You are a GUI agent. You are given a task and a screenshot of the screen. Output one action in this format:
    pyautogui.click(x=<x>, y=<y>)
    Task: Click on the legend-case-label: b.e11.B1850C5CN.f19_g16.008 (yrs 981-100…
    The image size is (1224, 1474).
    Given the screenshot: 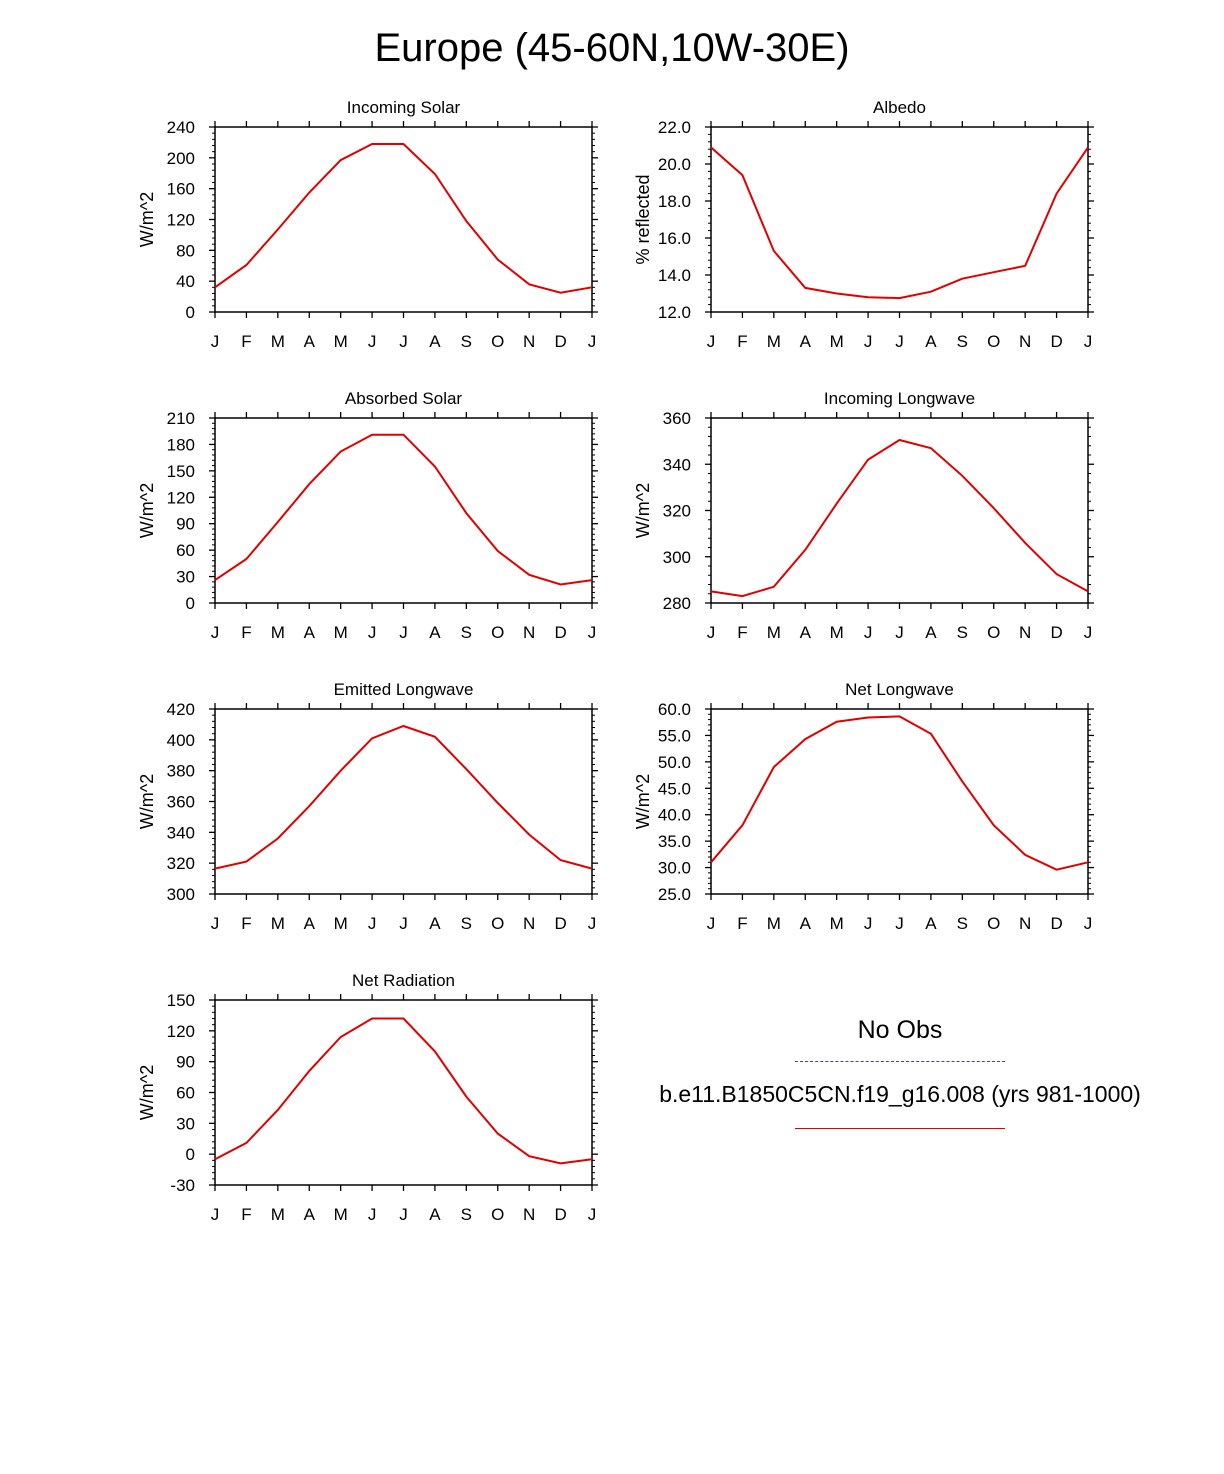 What is the action you would take?
    pyautogui.click(x=900, y=1094)
    